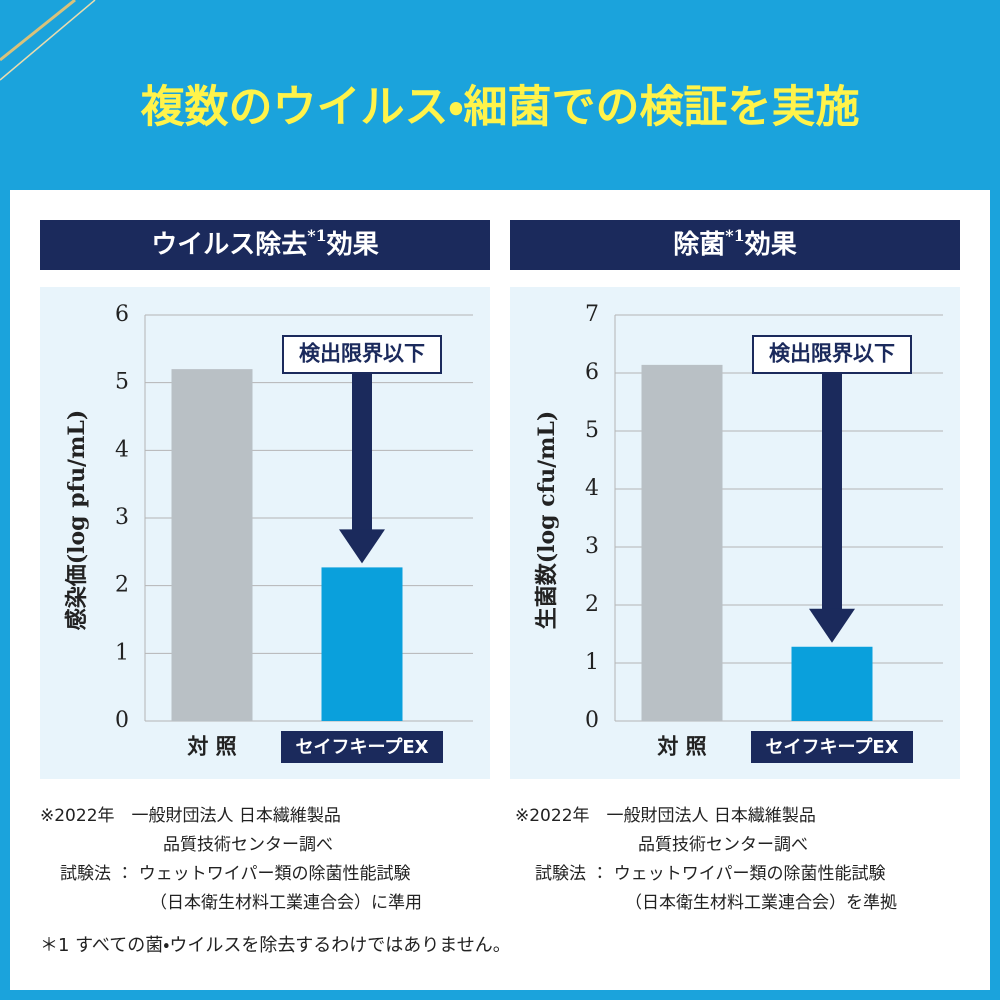 The image size is (1000, 1000). I want to click on chart-title: 除菌*1効果, so click(735, 243).